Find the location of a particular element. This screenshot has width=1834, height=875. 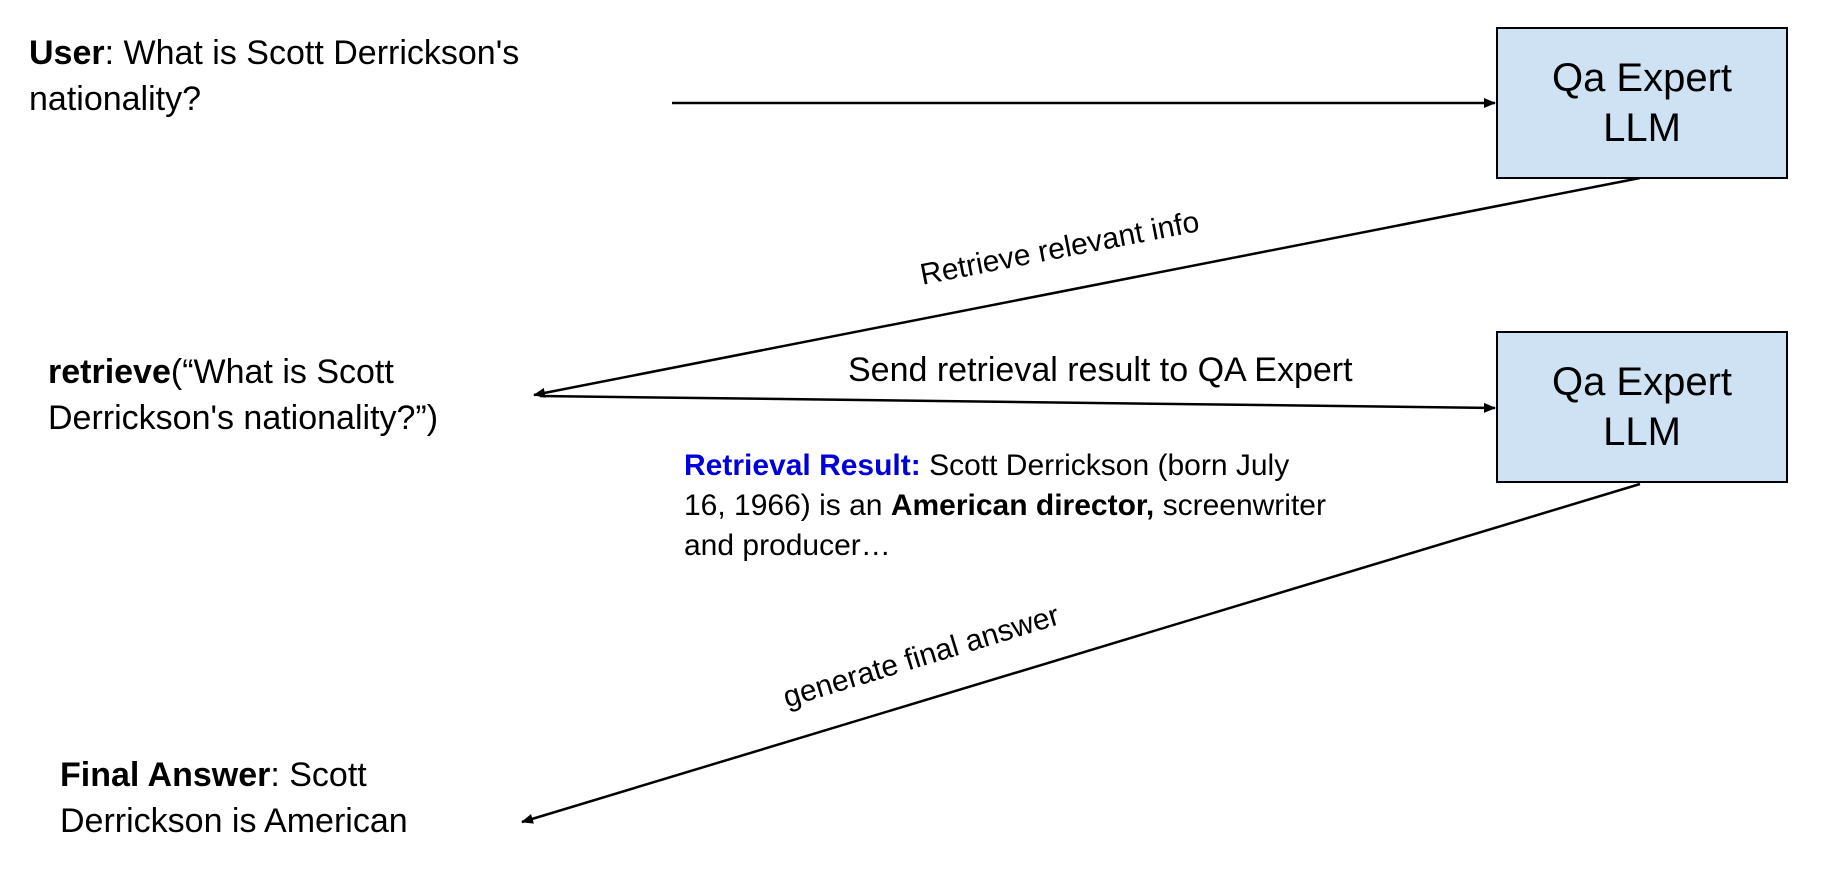

retrieve-call-line1: (“What is Scott is located at coordinates (282, 372).